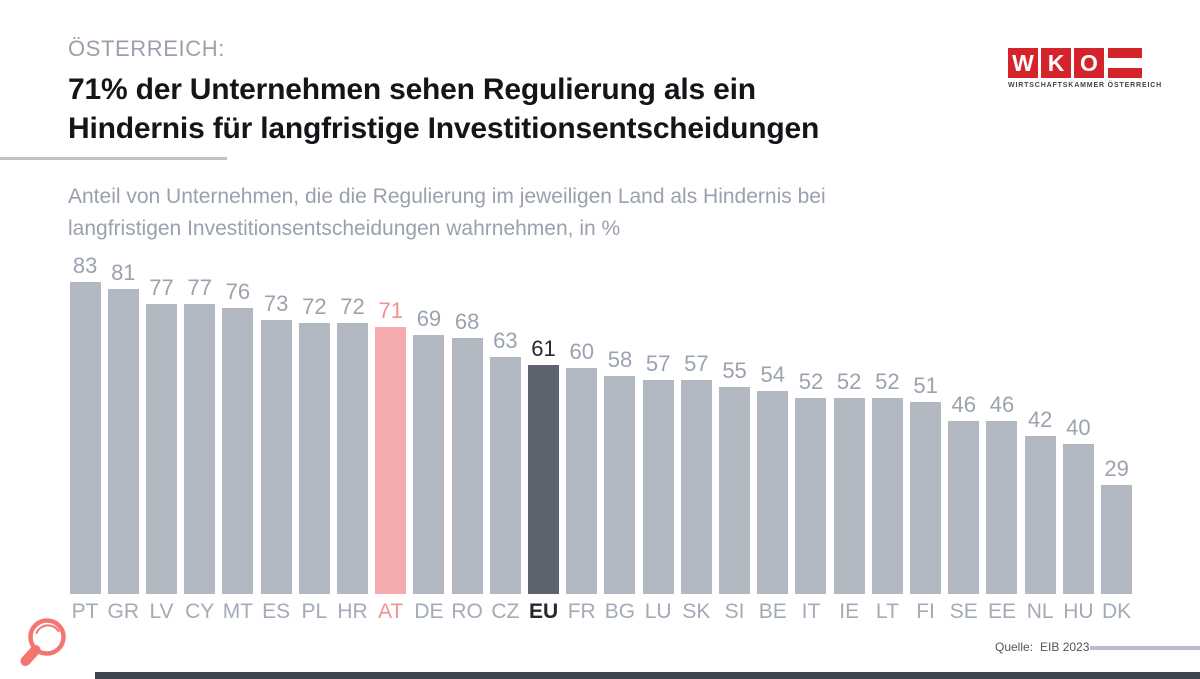 The height and width of the screenshot is (679, 1200). What do you see at coordinates (772, 374) in the screenshot?
I see `bar-value-label-be: 54` at bounding box center [772, 374].